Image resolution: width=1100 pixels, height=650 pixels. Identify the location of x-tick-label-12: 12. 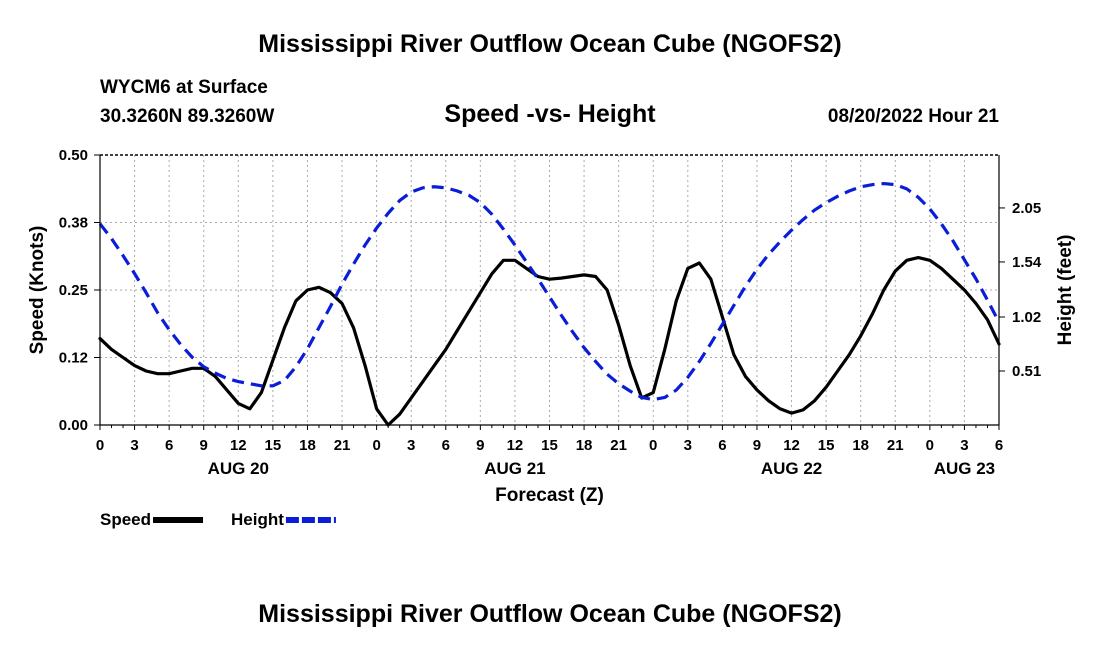
(515, 445).